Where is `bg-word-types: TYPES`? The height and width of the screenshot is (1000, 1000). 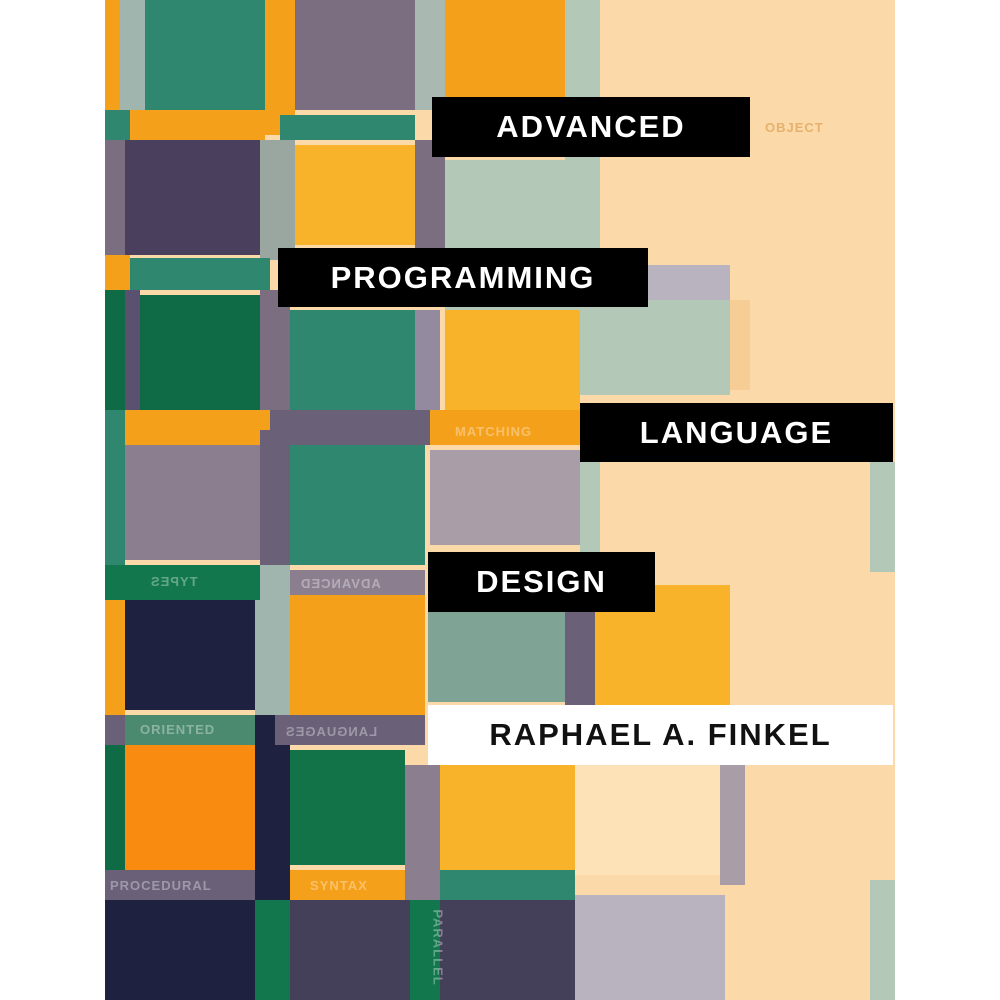 bg-word-types: TYPES is located at coordinates (174, 581).